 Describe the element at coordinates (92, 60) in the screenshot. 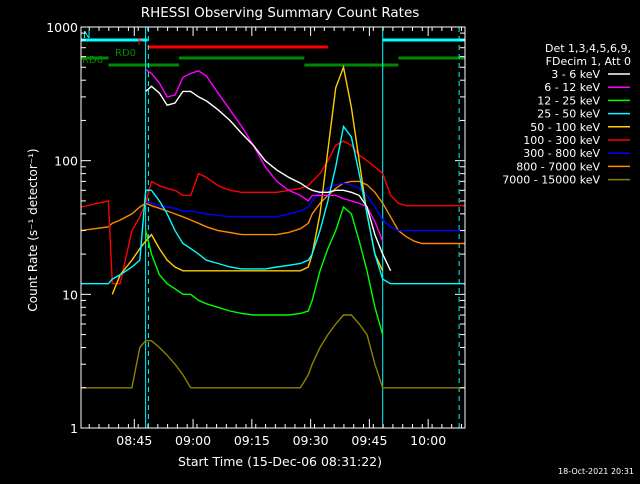

I see `flag-label-rd6: RD6` at that location.